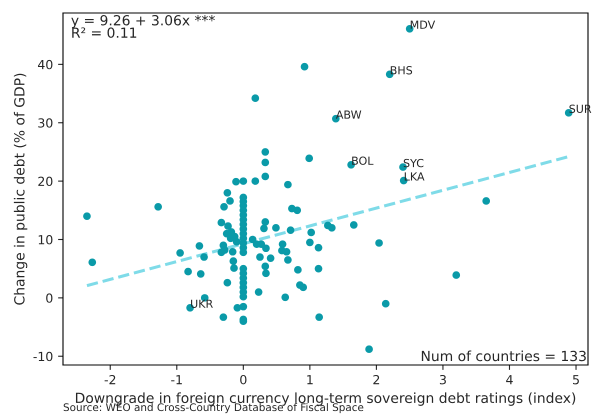 Image resolution: width=595 pixels, height=414 pixels. I want to click on annotation: MDV, so click(423, 24).